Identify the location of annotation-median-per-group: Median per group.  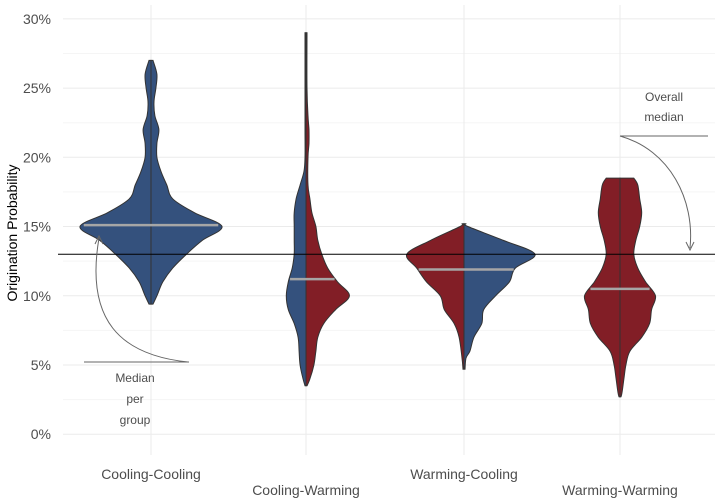
(136, 330).